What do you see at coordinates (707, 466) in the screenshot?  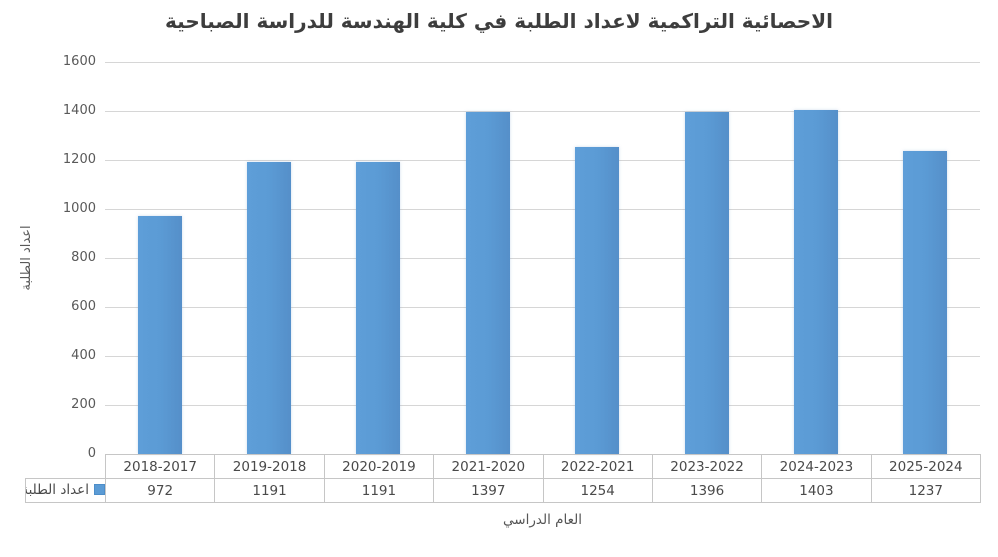 I see `category-header: 2023-2022` at bounding box center [707, 466].